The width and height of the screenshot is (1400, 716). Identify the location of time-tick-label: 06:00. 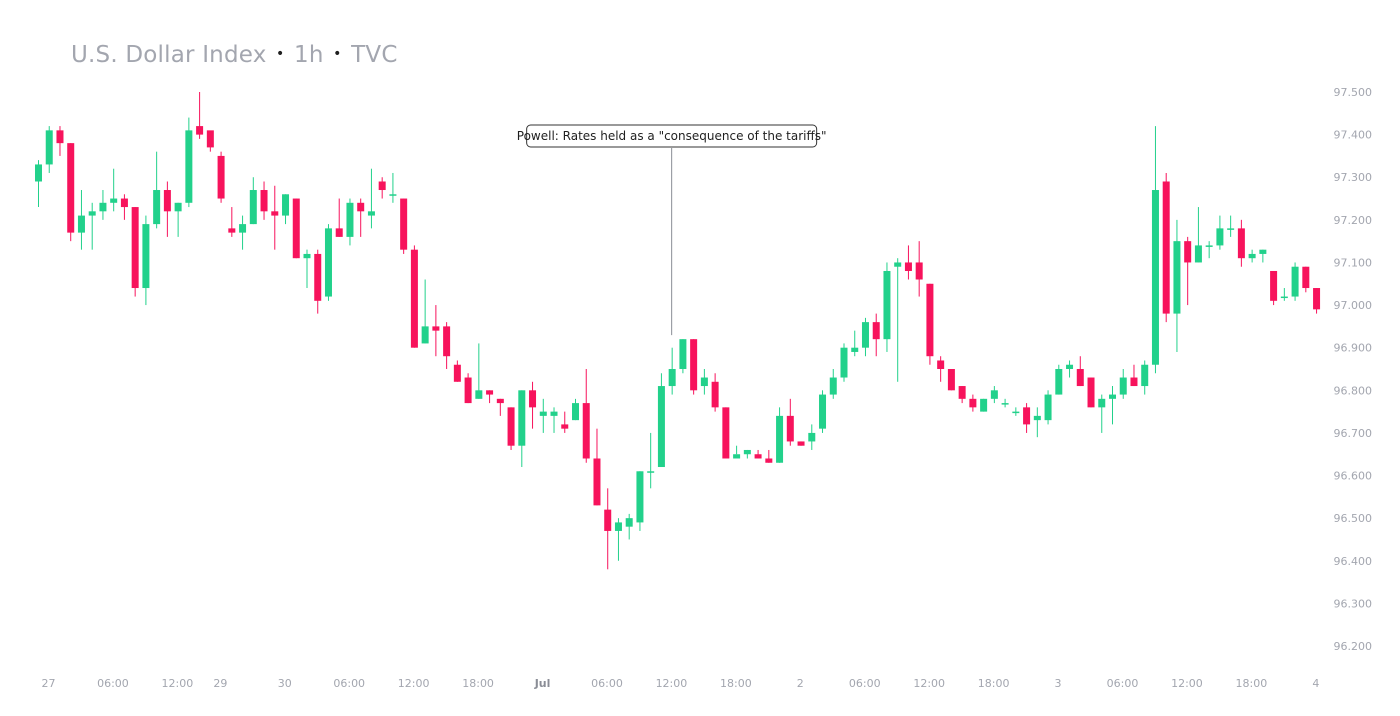
(349, 683).